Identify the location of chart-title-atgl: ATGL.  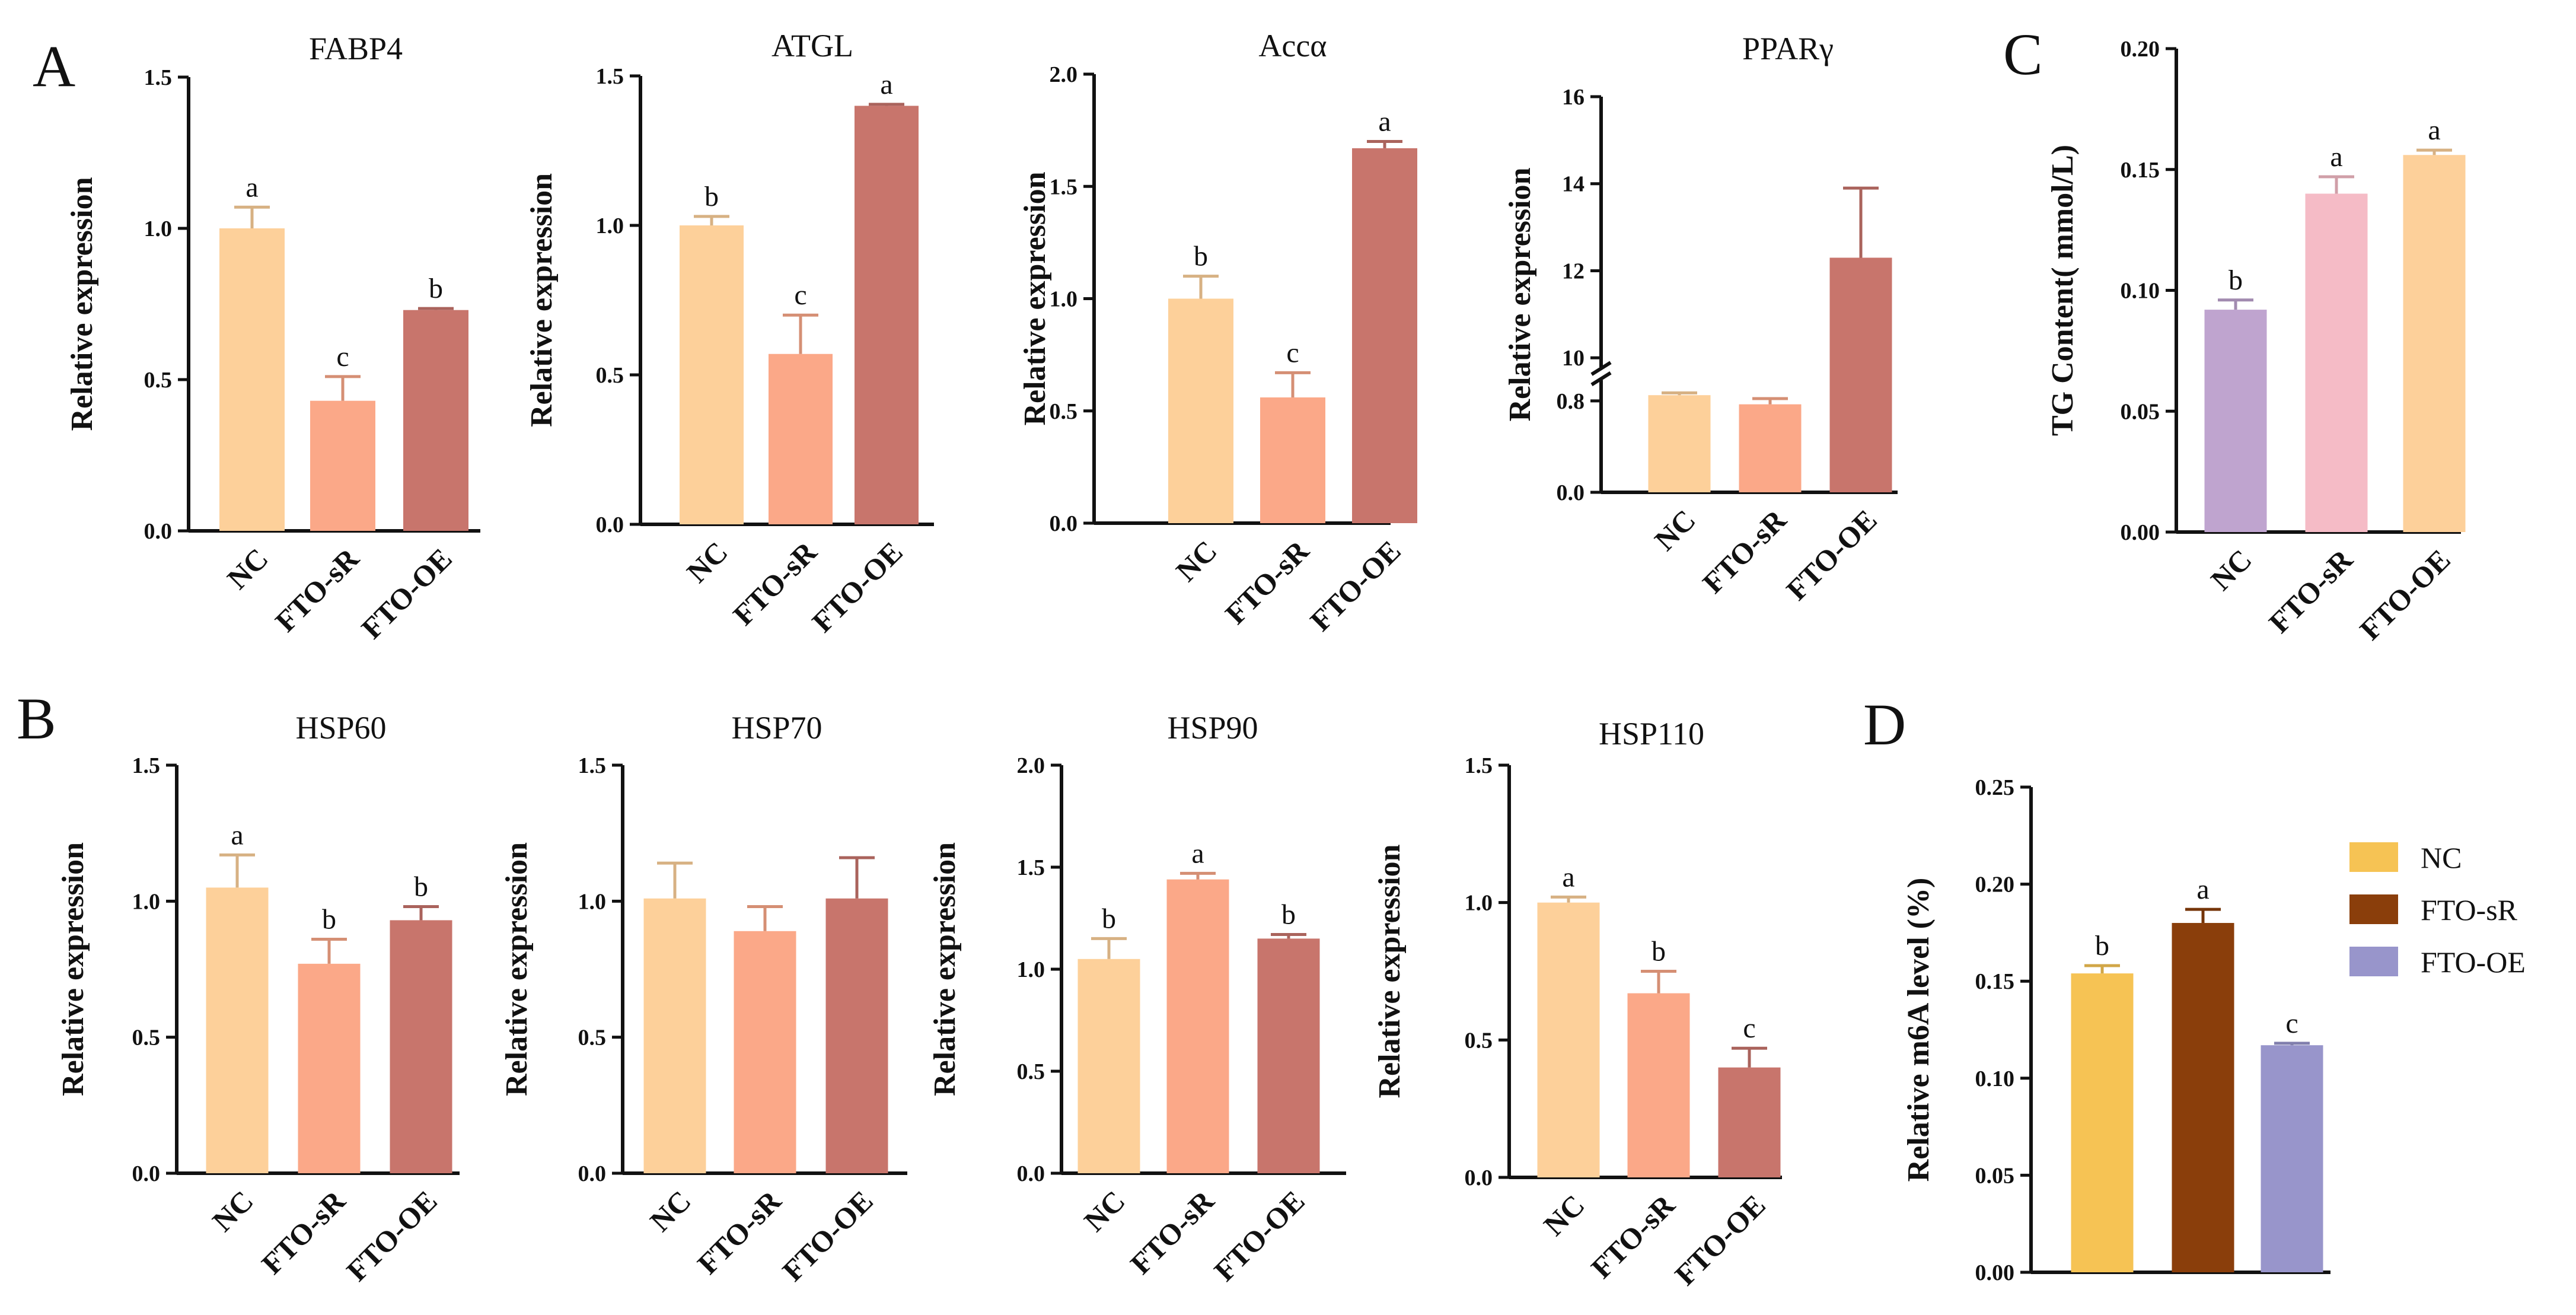
(812, 45).